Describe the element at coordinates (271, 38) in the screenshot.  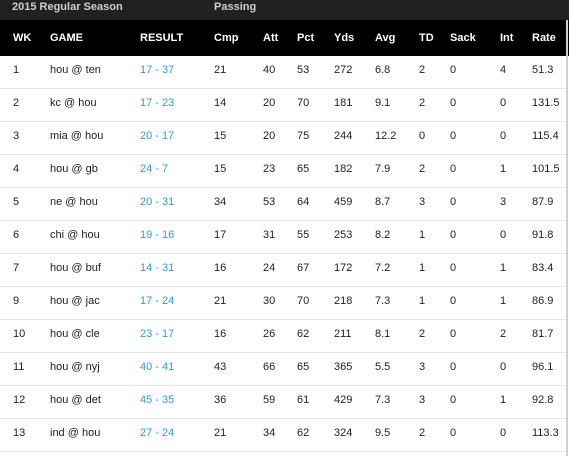
I see `column-header-att: Att` at that location.